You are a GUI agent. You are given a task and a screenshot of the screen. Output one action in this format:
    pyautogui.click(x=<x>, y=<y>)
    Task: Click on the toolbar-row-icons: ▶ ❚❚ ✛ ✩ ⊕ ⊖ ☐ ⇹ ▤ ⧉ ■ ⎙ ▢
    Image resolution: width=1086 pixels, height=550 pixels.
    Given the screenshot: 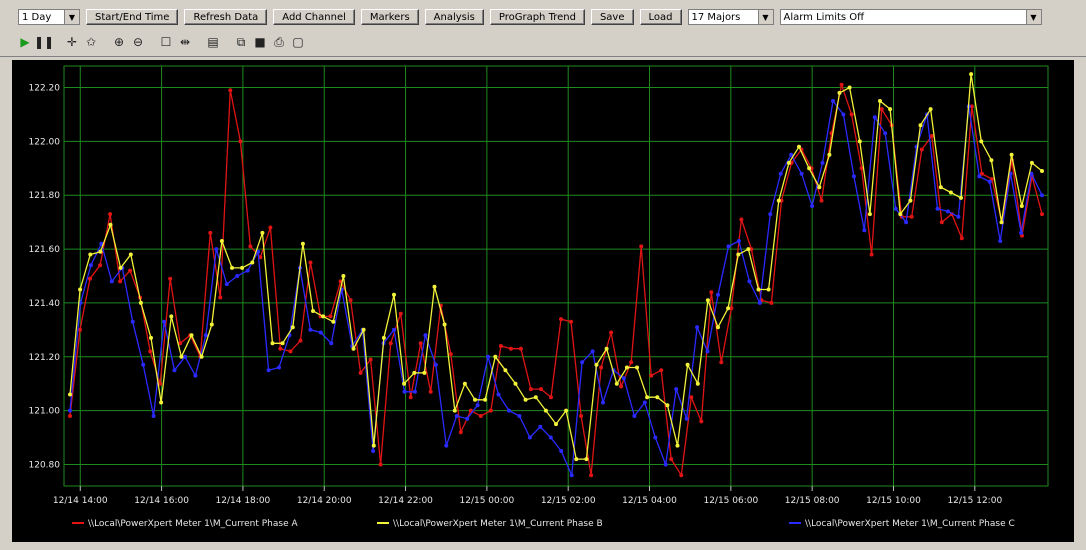 What is the action you would take?
    pyautogui.click(x=161, y=42)
    